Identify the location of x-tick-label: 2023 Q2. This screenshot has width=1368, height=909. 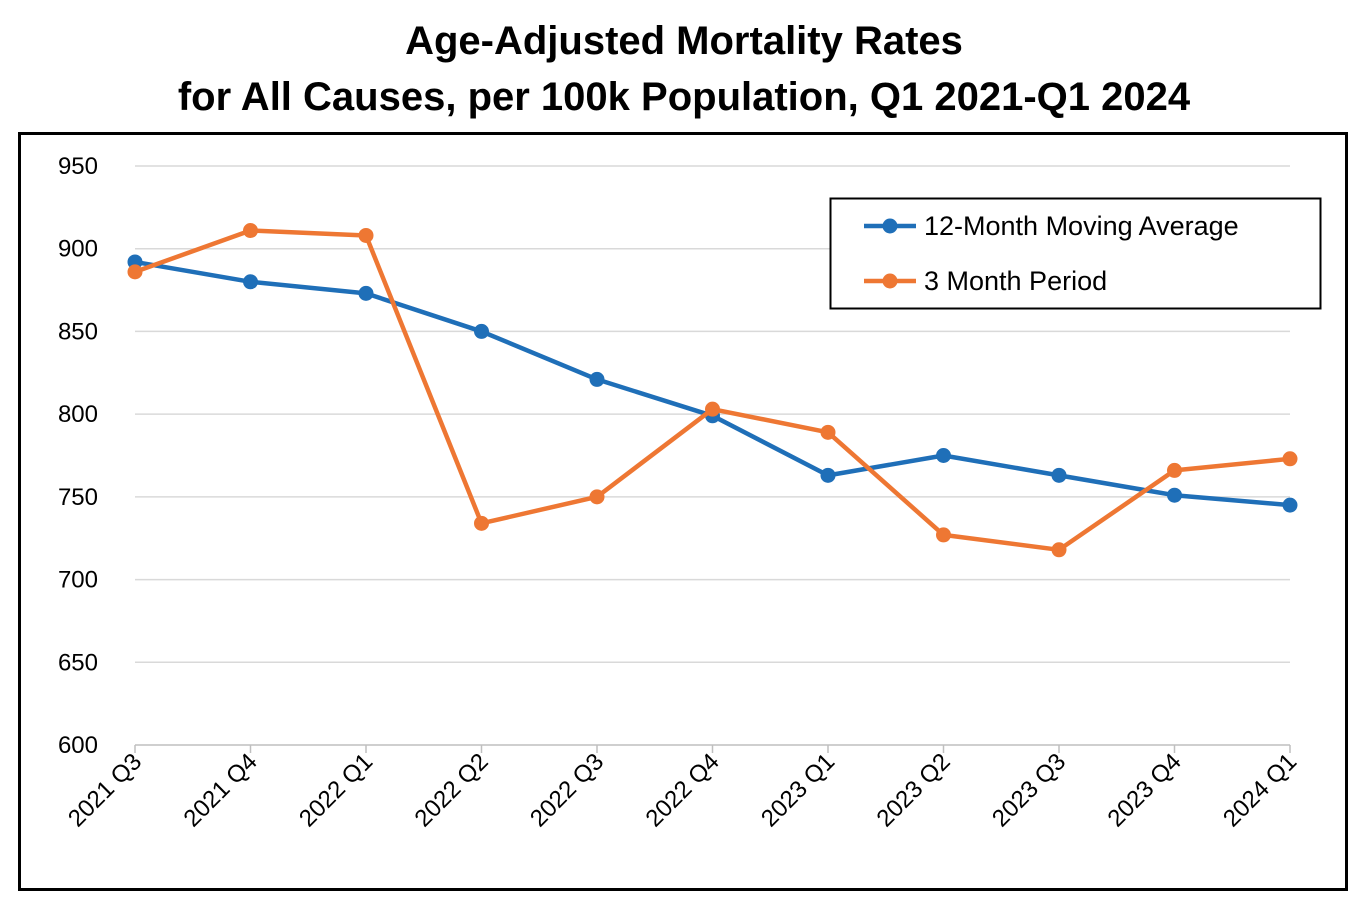
(914, 790).